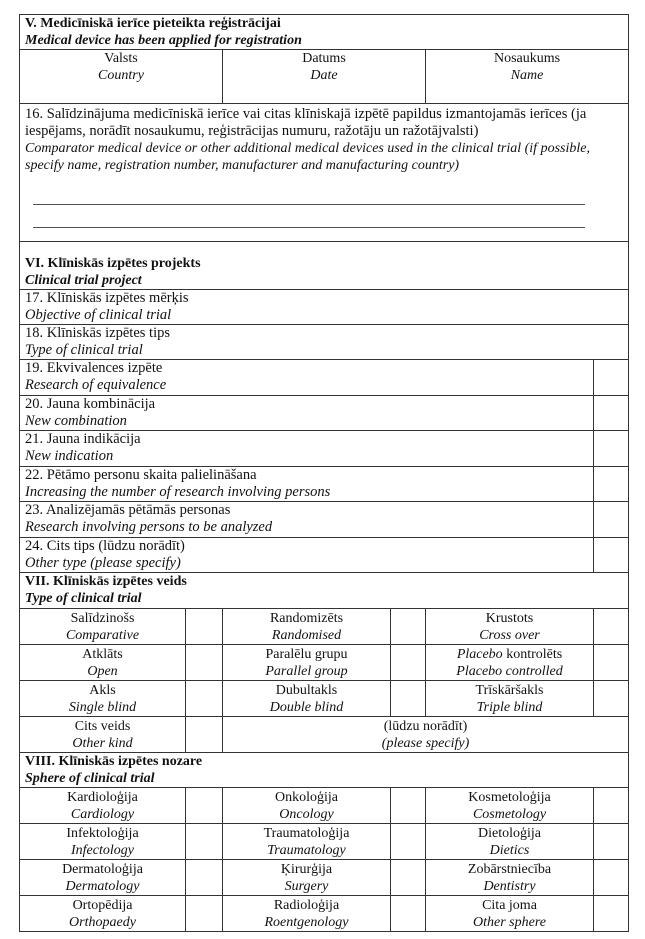 This screenshot has width=645, height=939. I want to click on registration-field-country: Valsts Country, so click(121, 76).